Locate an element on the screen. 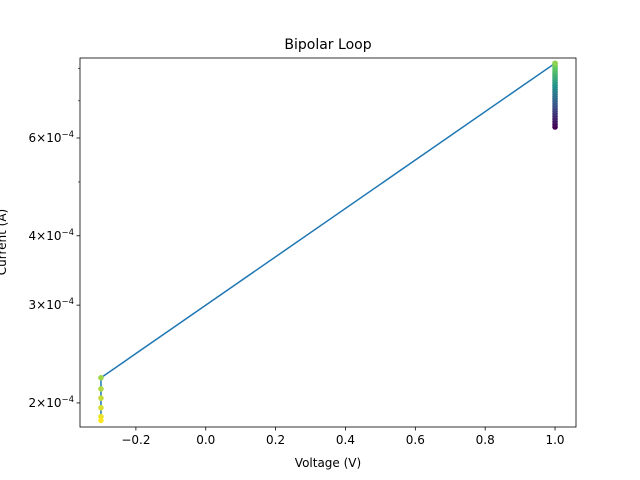  x-tick-label: 0.2 is located at coordinates (275, 440).